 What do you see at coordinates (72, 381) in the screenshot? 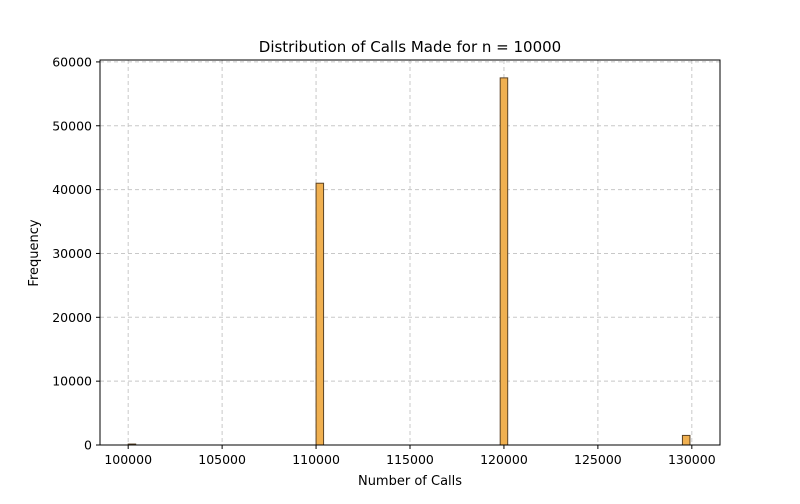
I see `y-tick-label: 10000` at bounding box center [72, 381].